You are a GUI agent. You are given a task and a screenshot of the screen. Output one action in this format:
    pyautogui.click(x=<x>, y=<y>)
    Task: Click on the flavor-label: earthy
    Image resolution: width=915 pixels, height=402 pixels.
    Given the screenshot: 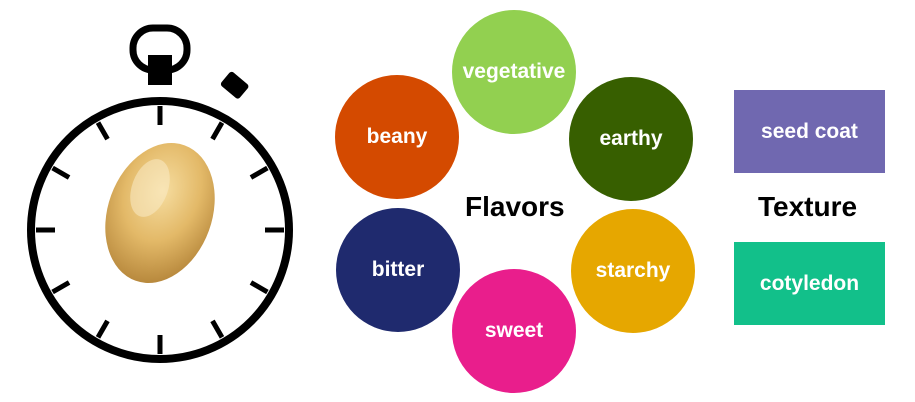 What is the action you would take?
    pyautogui.click(x=631, y=138)
    